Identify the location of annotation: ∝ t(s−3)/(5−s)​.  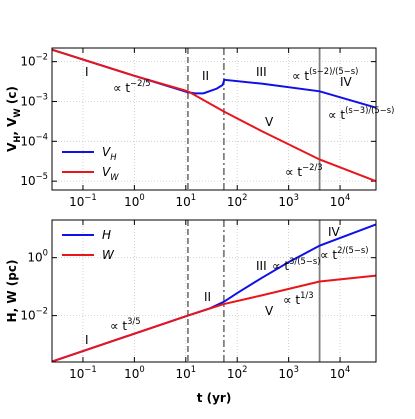
(361, 113).